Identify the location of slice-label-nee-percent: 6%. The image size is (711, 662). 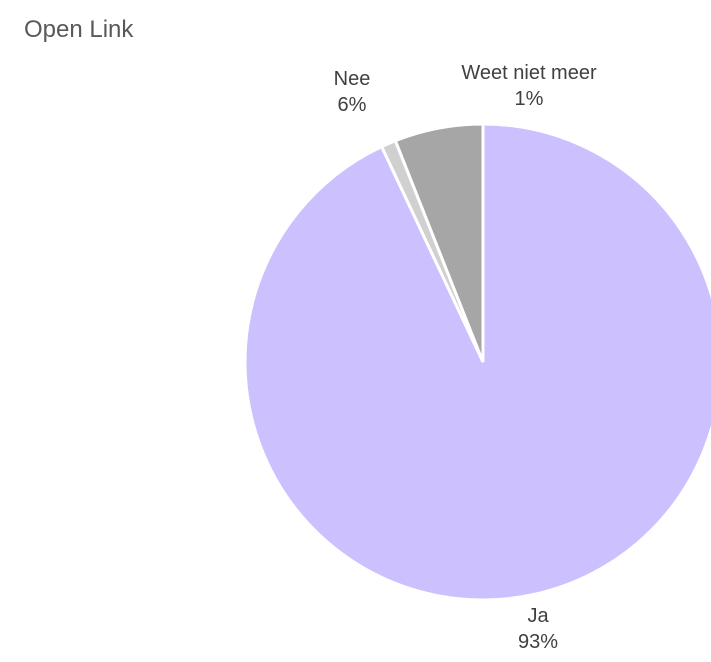
(352, 105).